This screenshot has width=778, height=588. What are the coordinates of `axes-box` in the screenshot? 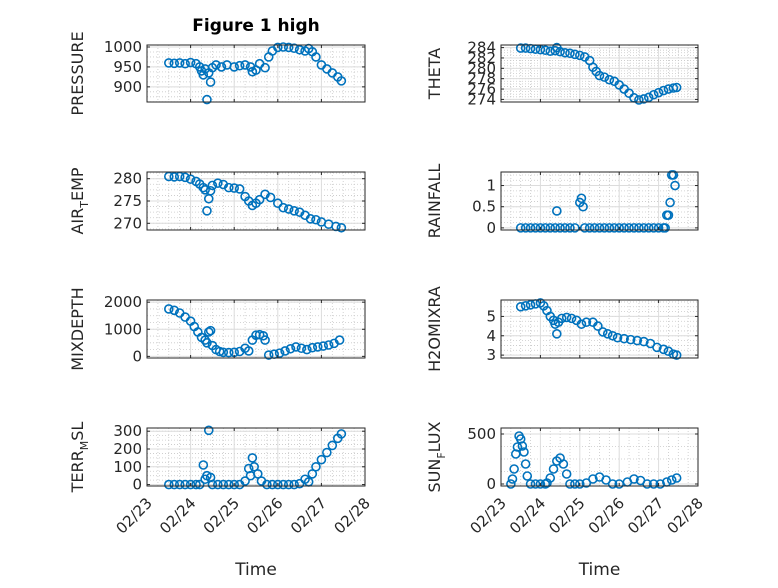 It's located at (599, 329).